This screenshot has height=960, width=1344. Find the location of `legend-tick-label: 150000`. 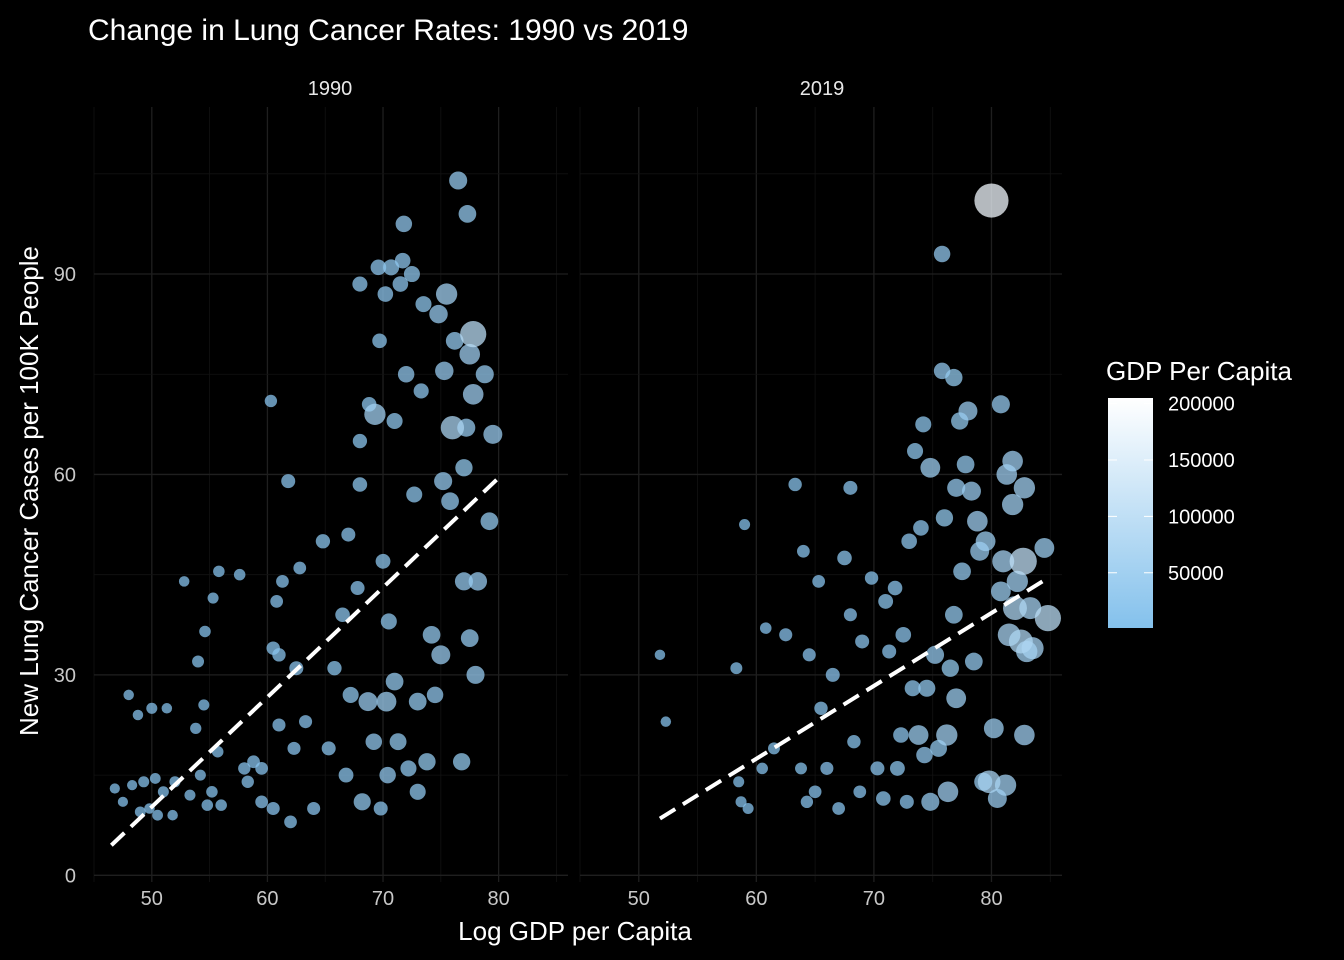

legend-tick-label: 150000 is located at coordinates (1201, 461).